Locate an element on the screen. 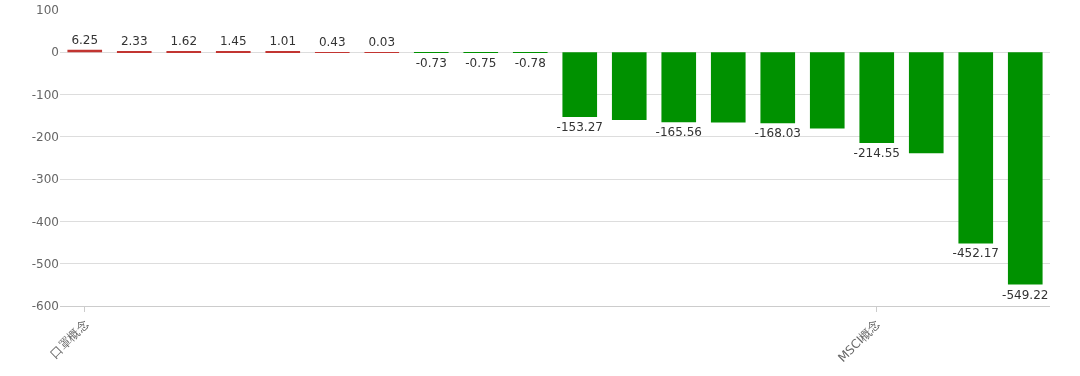  data-label: -168.03 is located at coordinates (777, 133).